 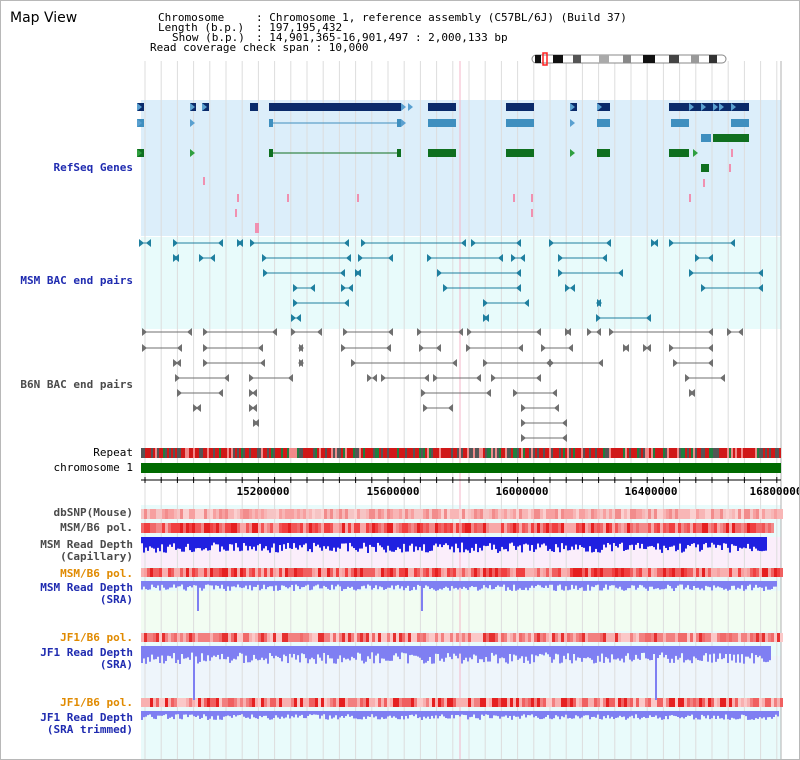 I want to click on track-label-jf1-depth-trimmed-sub: (SRA trimmed), so click(x=89, y=729).